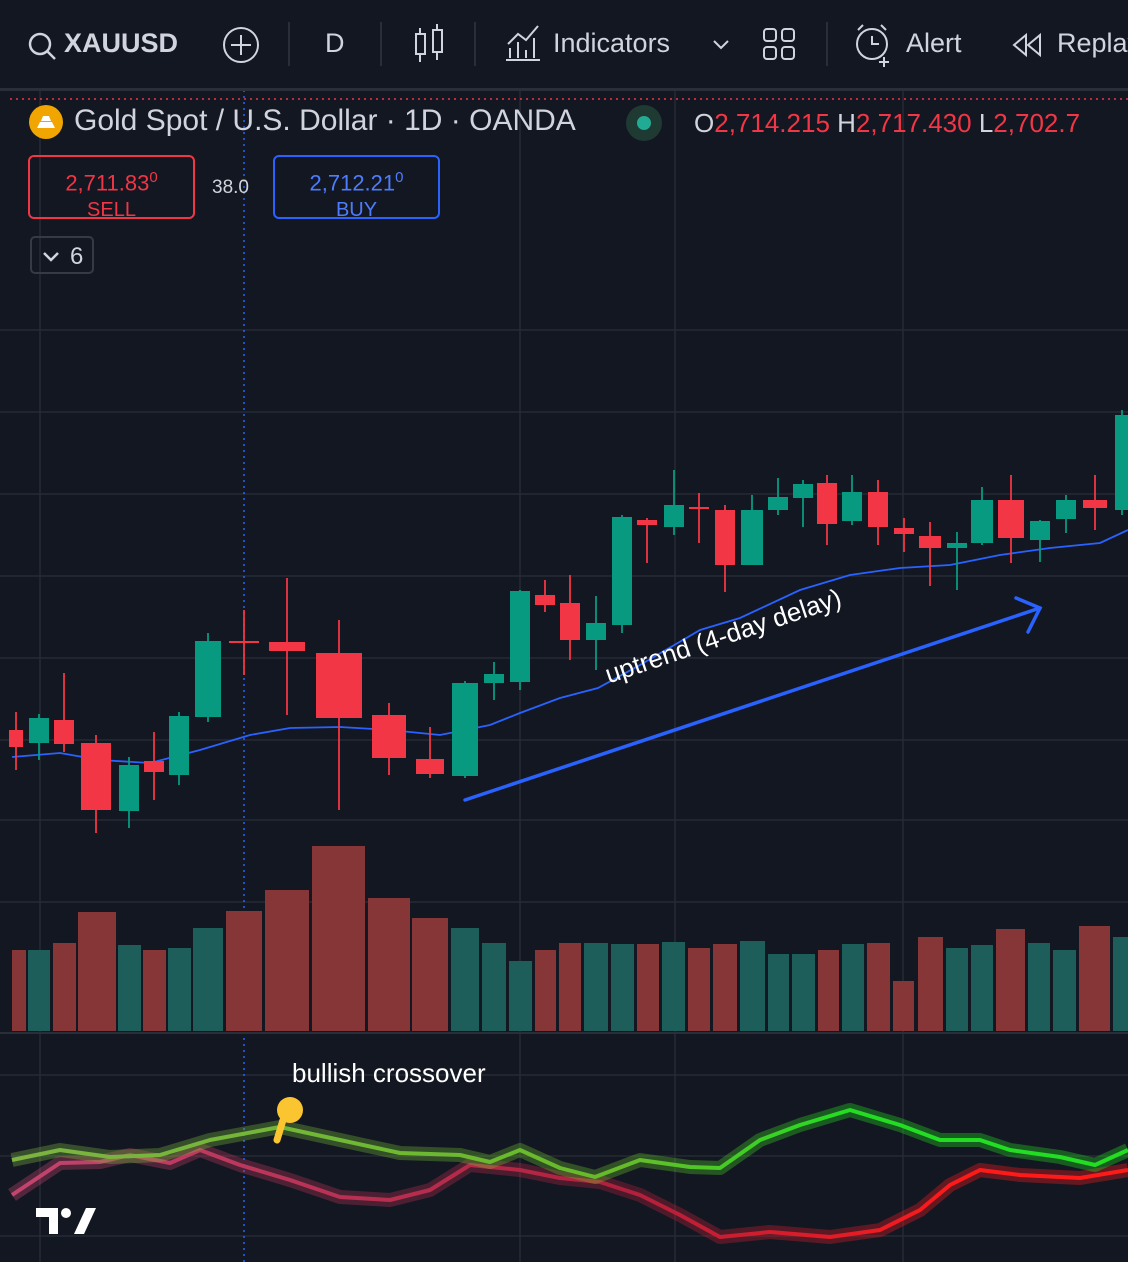 This screenshot has height=1262, width=1128. Describe the element at coordinates (570, 938) in the screenshot. I see `volume-bars` at that location.